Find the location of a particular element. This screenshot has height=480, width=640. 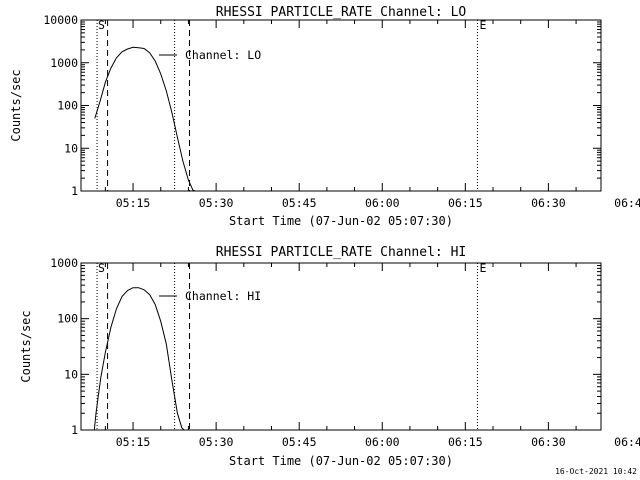

series-group is located at coordinates (139, 358).